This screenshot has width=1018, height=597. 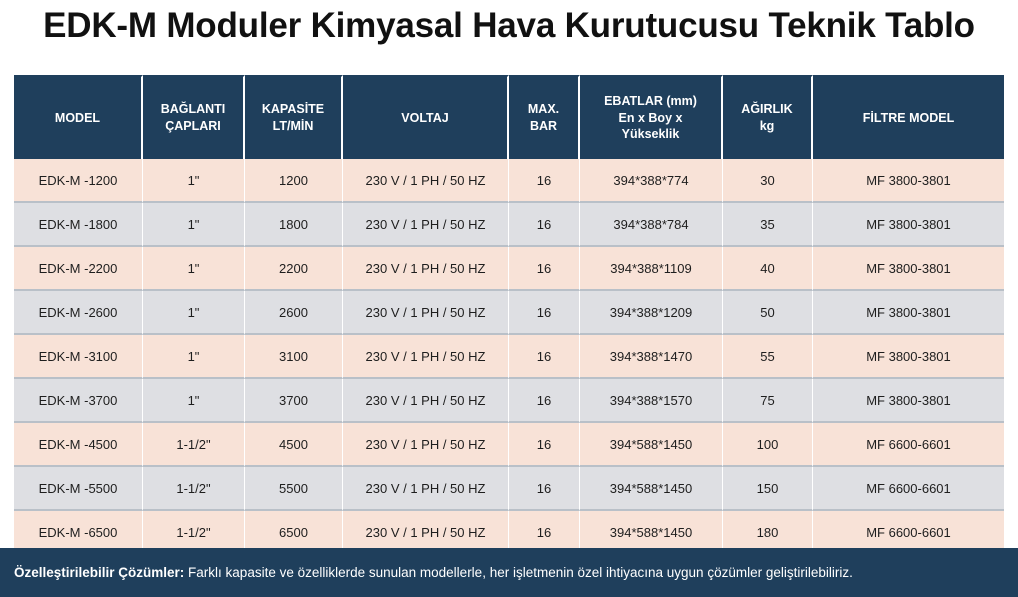 I want to click on column-header-line: BAR, so click(x=543, y=126).